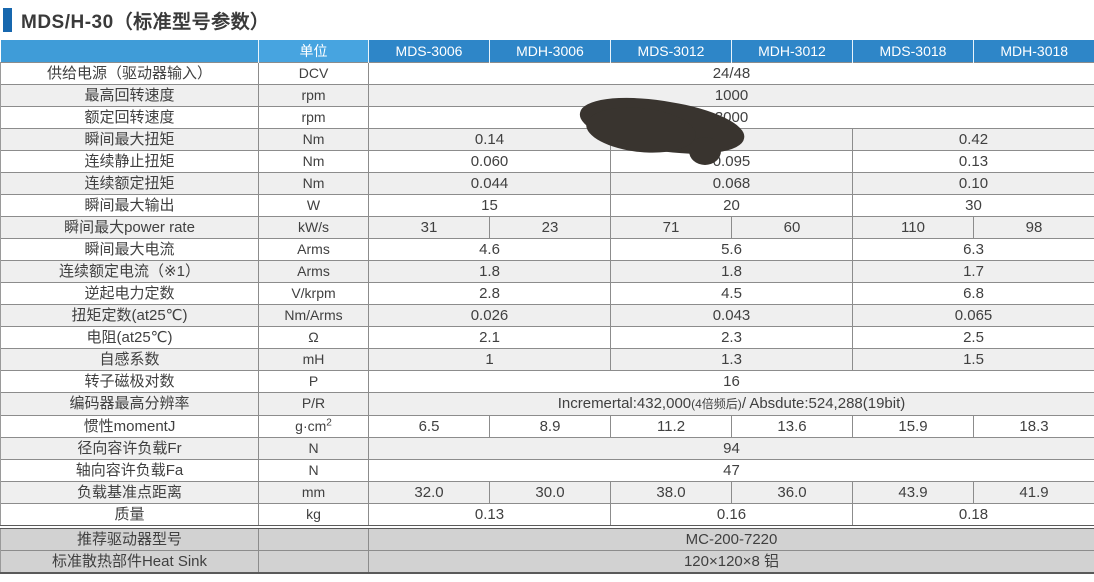 This screenshot has height=582, width=1094. Describe the element at coordinates (731, 248) in the screenshot. I see `value-cell: 5.6` at that location.